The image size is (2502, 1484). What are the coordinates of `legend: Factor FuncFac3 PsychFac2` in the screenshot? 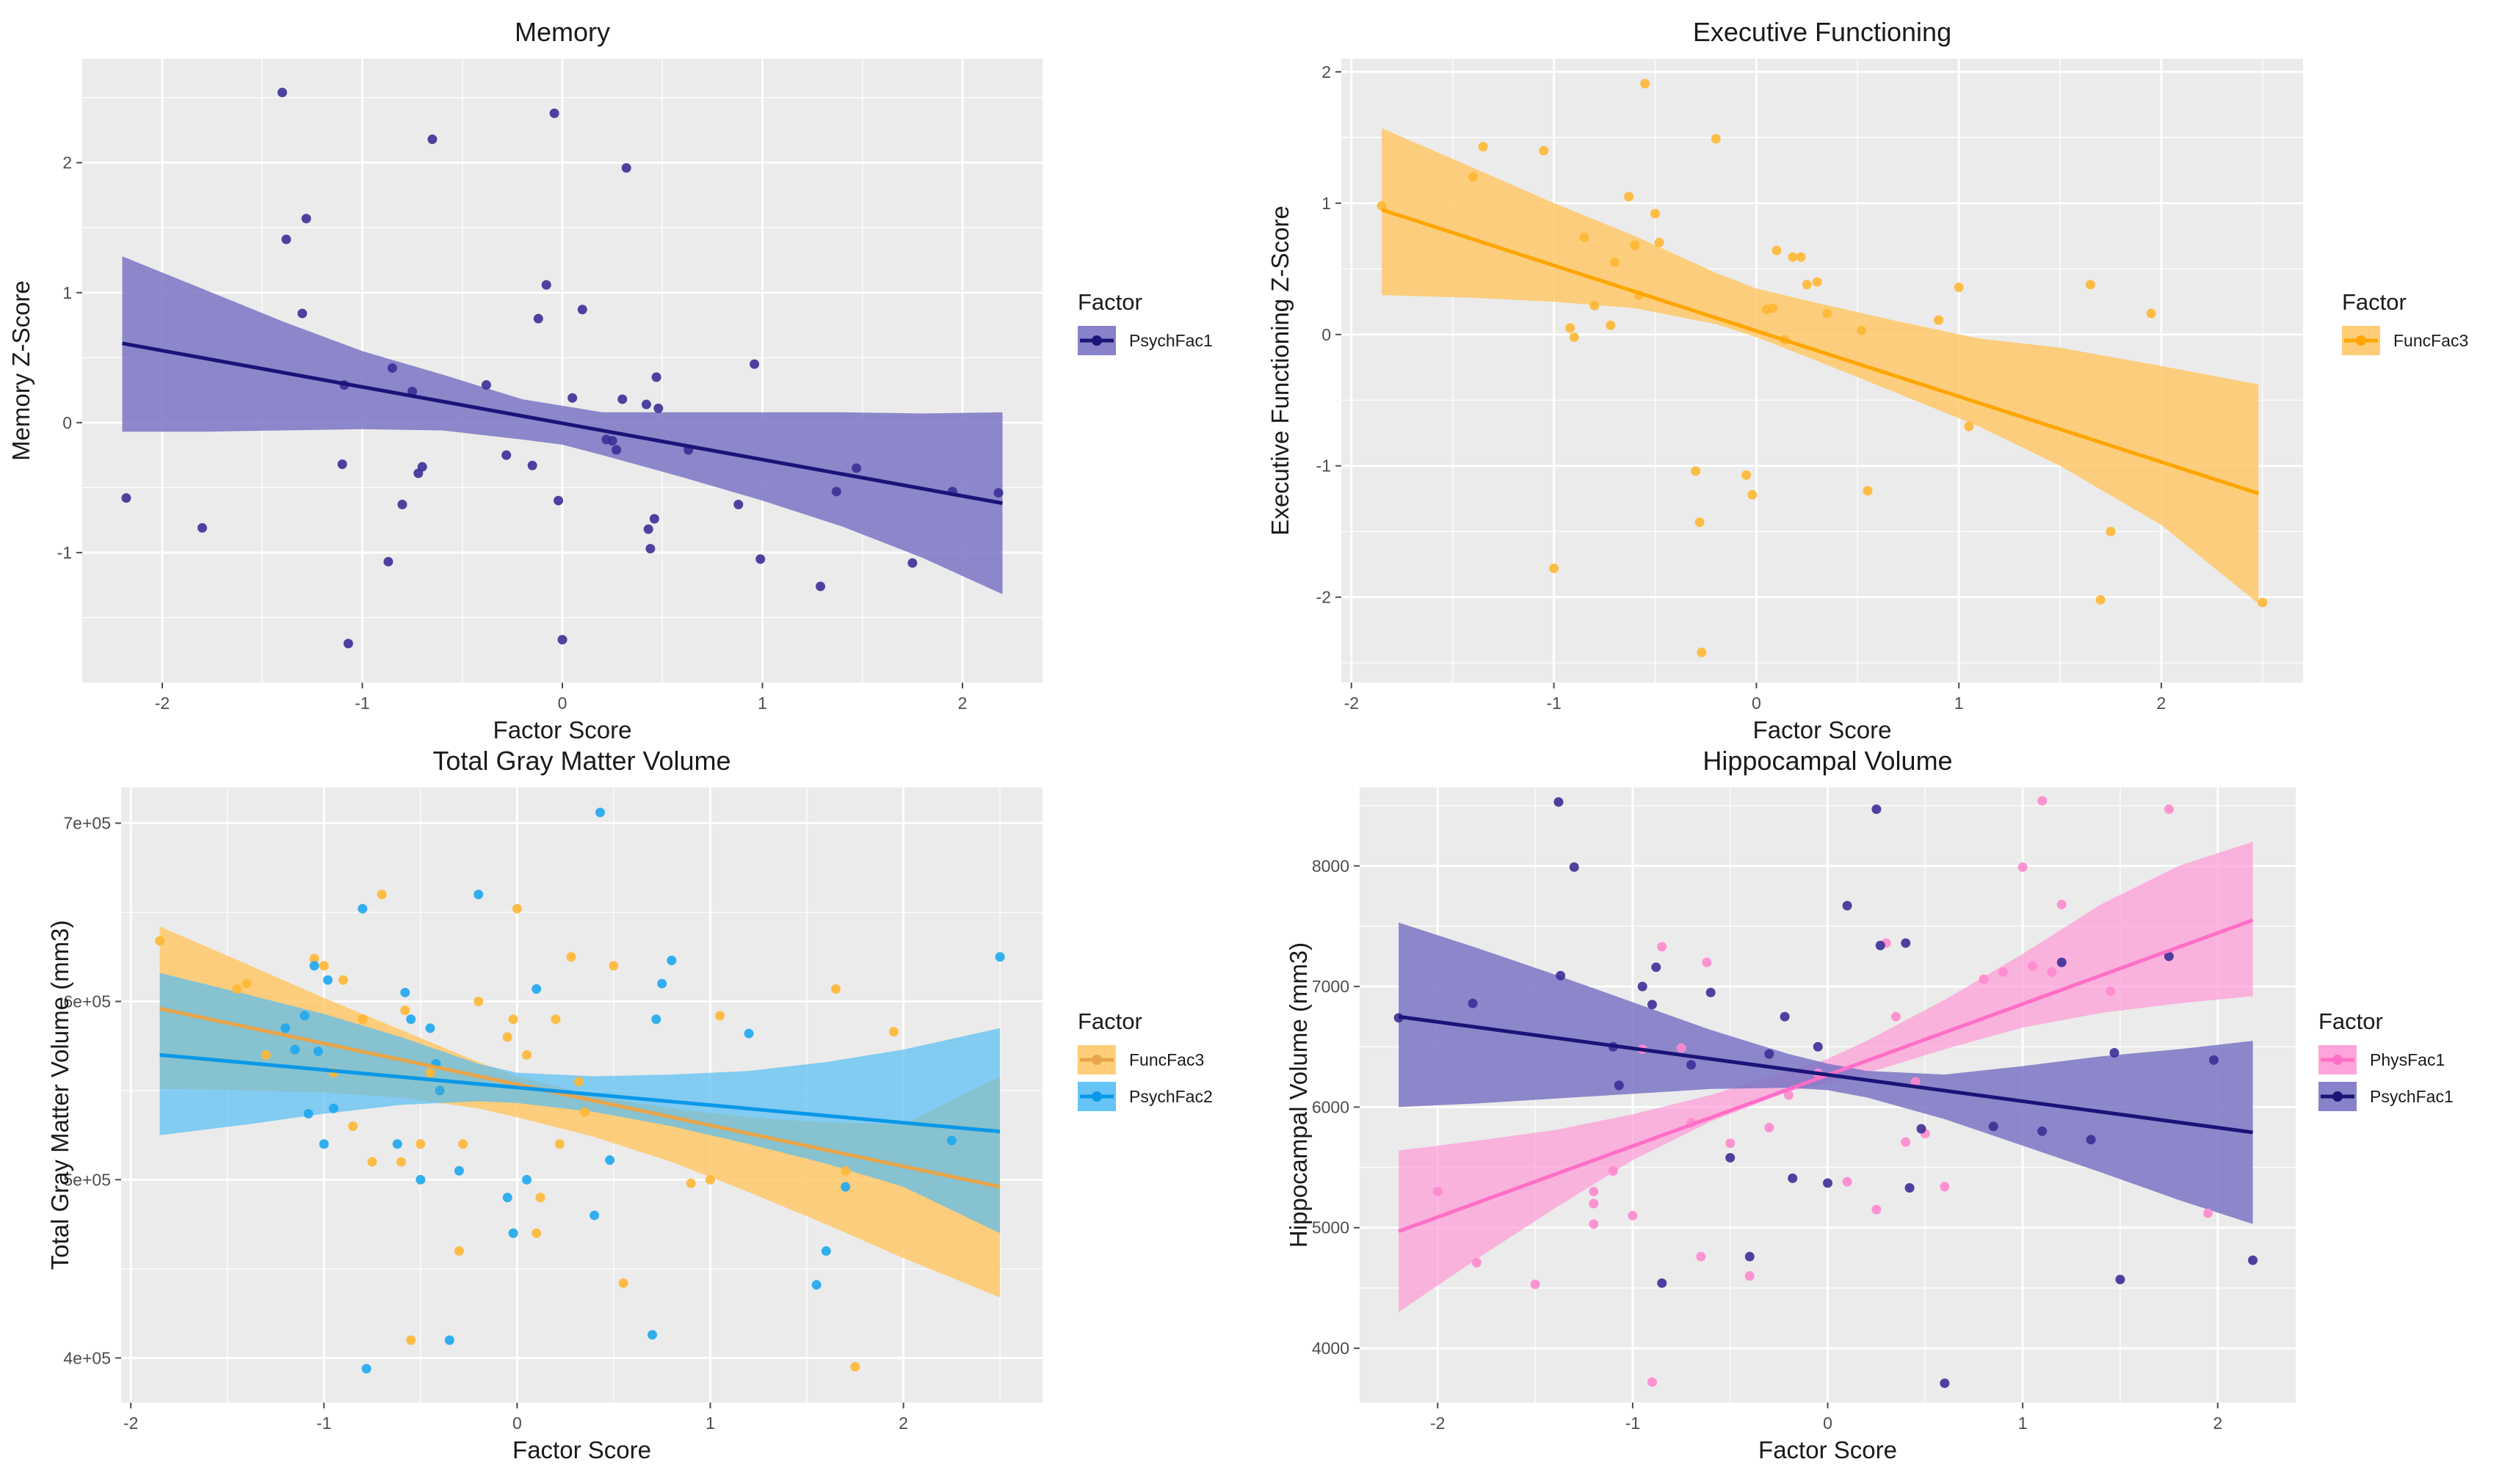 It's located at (1145, 1059).